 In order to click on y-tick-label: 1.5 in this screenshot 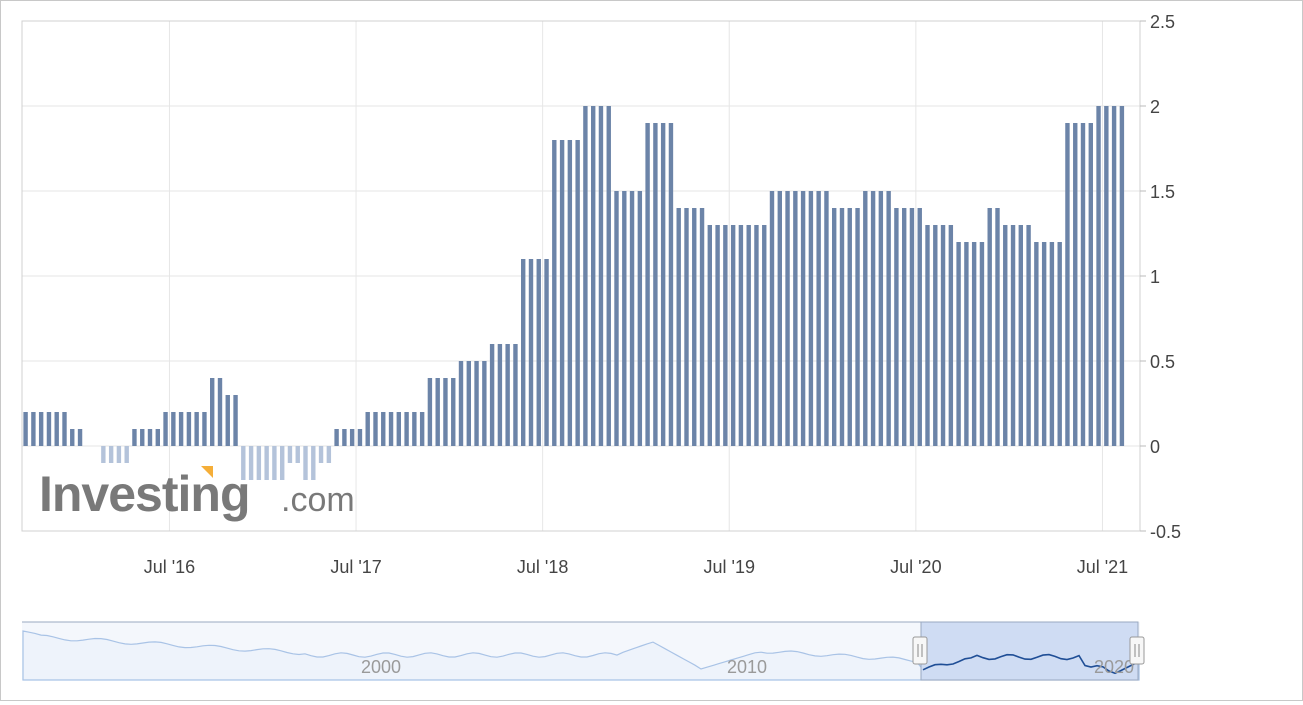, I will do `click(1162, 192)`.